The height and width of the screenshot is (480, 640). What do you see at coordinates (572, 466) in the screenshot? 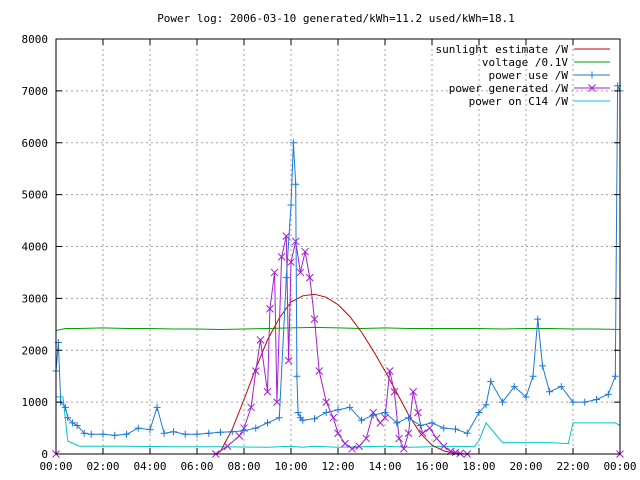
I see `x-tick-label: 22:00` at bounding box center [572, 466].